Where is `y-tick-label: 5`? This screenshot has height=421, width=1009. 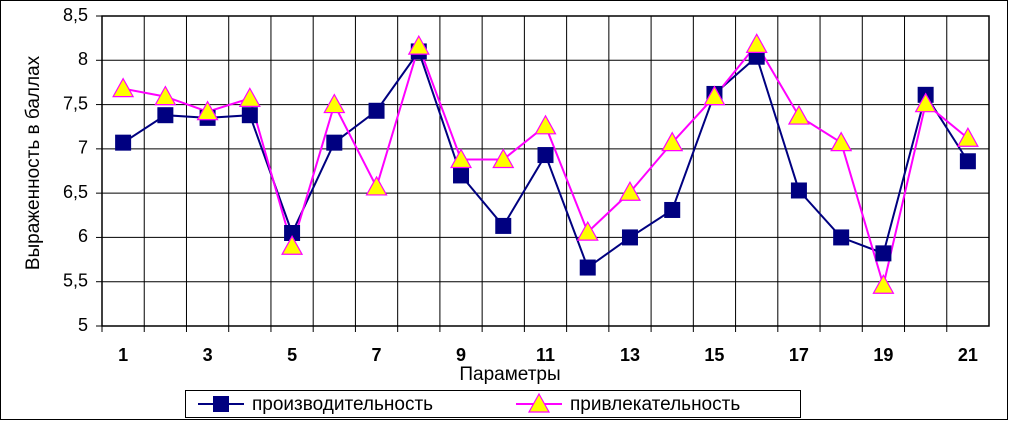
y-tick-label: 5 is located at coordinates (83, 325).